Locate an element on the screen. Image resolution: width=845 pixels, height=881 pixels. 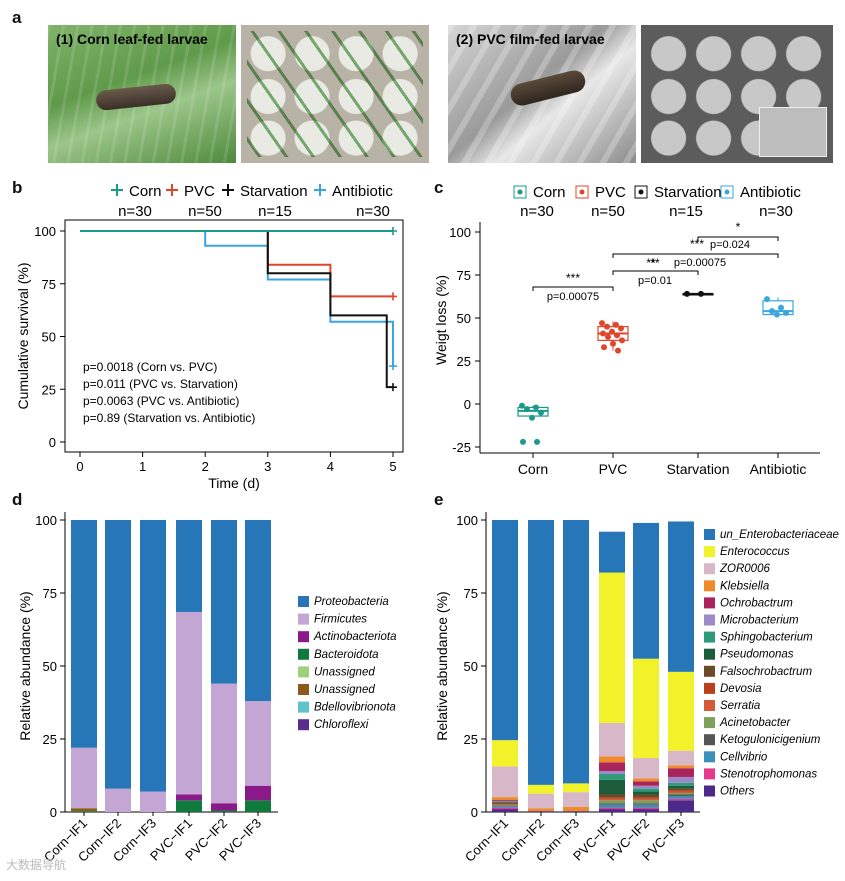
p-value-annotation: p=0.011 (PVC vs. Starvation) is located at coordinates (160, 384).